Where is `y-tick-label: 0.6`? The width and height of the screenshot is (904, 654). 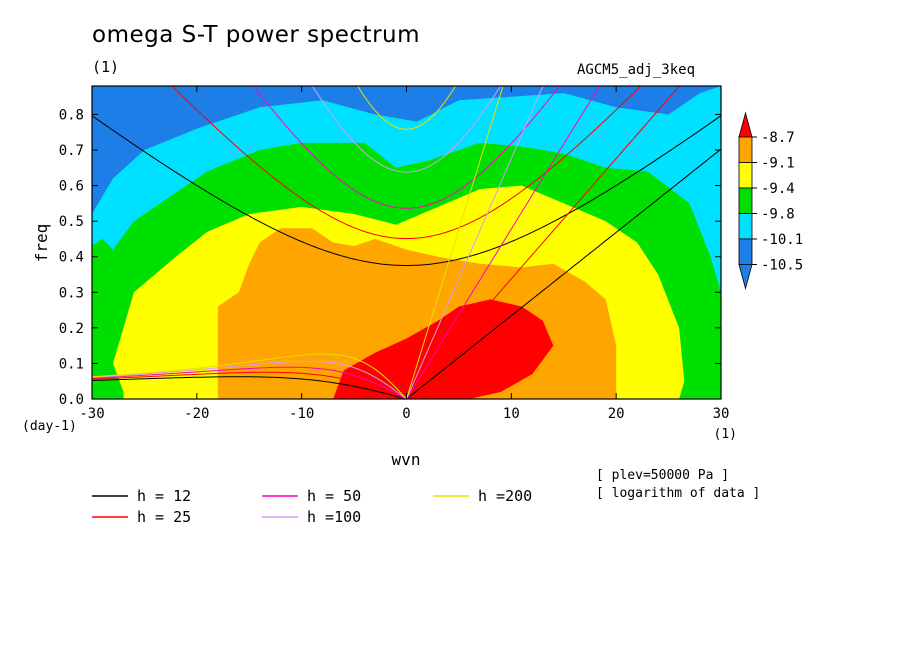 y-tick-label: 0.6 is located at coordinates (71, 187).